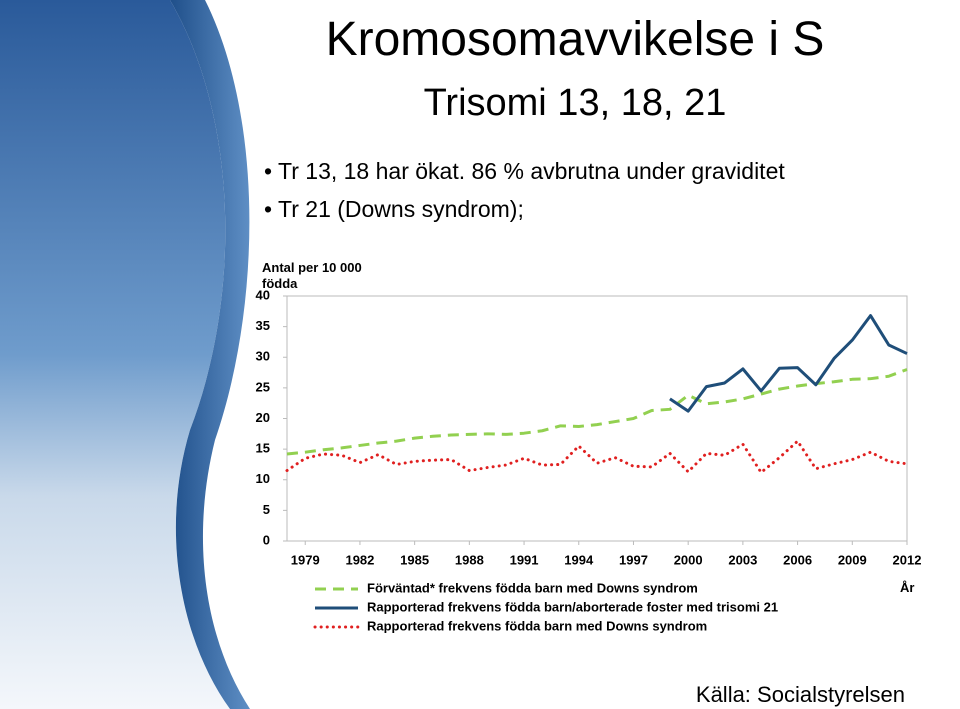 The width and height of the screenshot is (960, 709). Describe the element at coordinates (742, 559) in the screenshot. I see `x-tick-label: 2003` at that location.